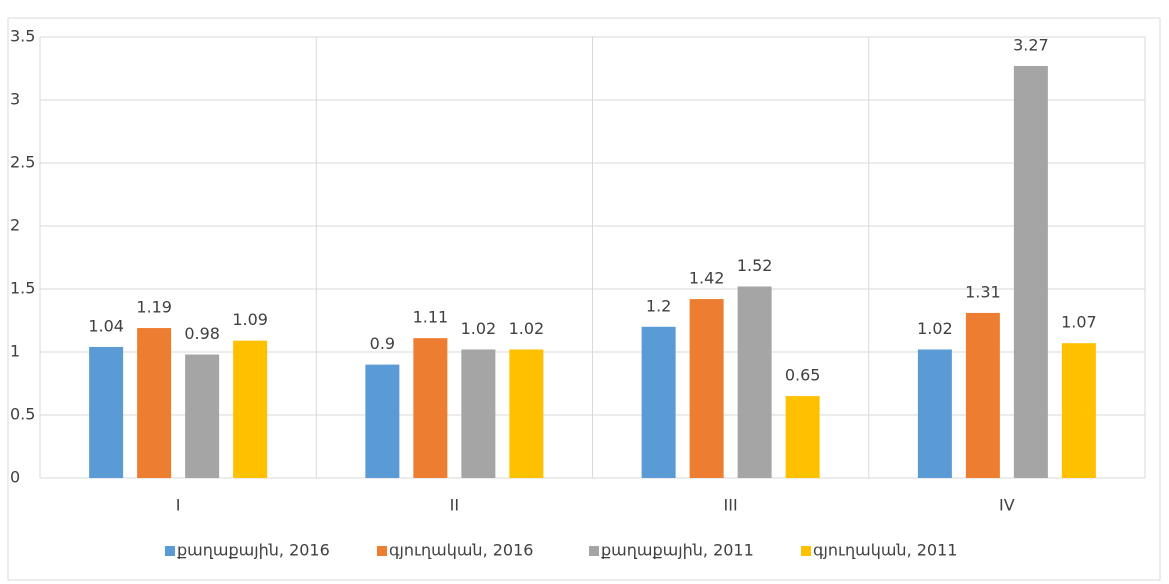  What do you see at coordinates (885, 550) in the screenshot?
I see `legend-label: գյուղական, 2011` at bounding box center [885, 550].